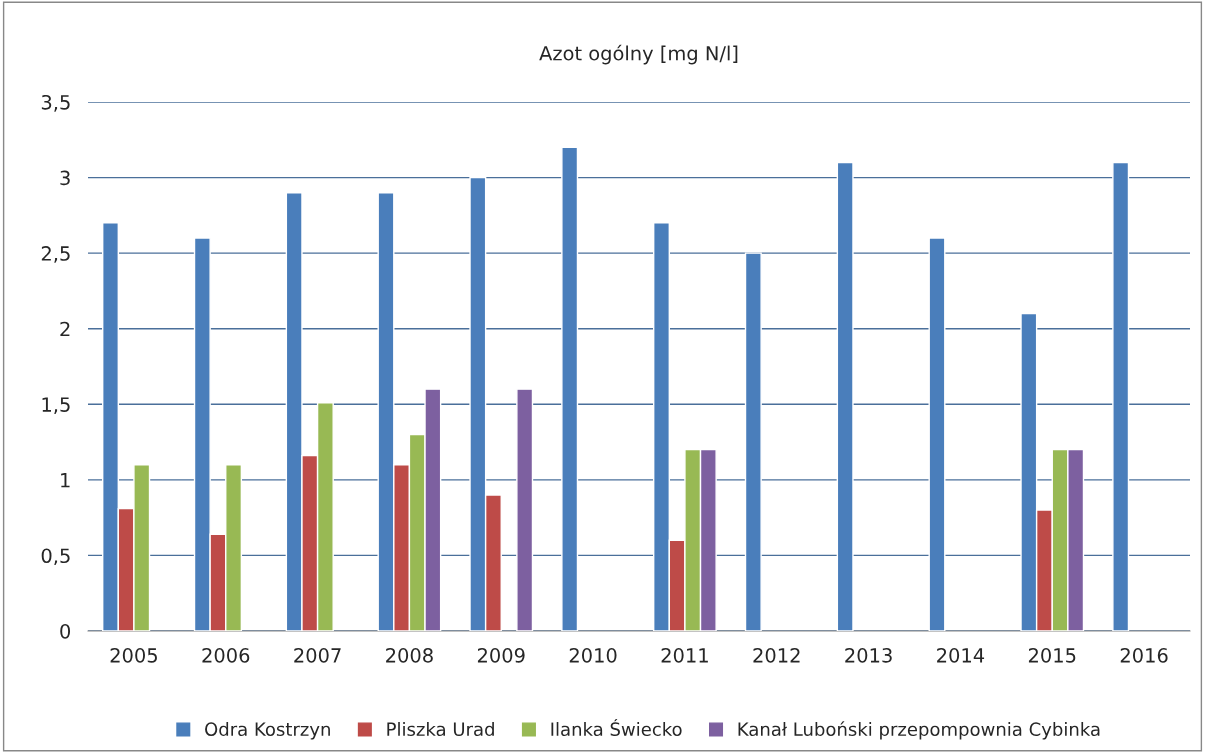 Image resolution: width=1205 pixels, height=753 pixels. What do you see at coordinates (638, 54) in the screenshot?
I see `chart-title: Azot ogólny [mg N/l]` at bounding box center [638, 54].